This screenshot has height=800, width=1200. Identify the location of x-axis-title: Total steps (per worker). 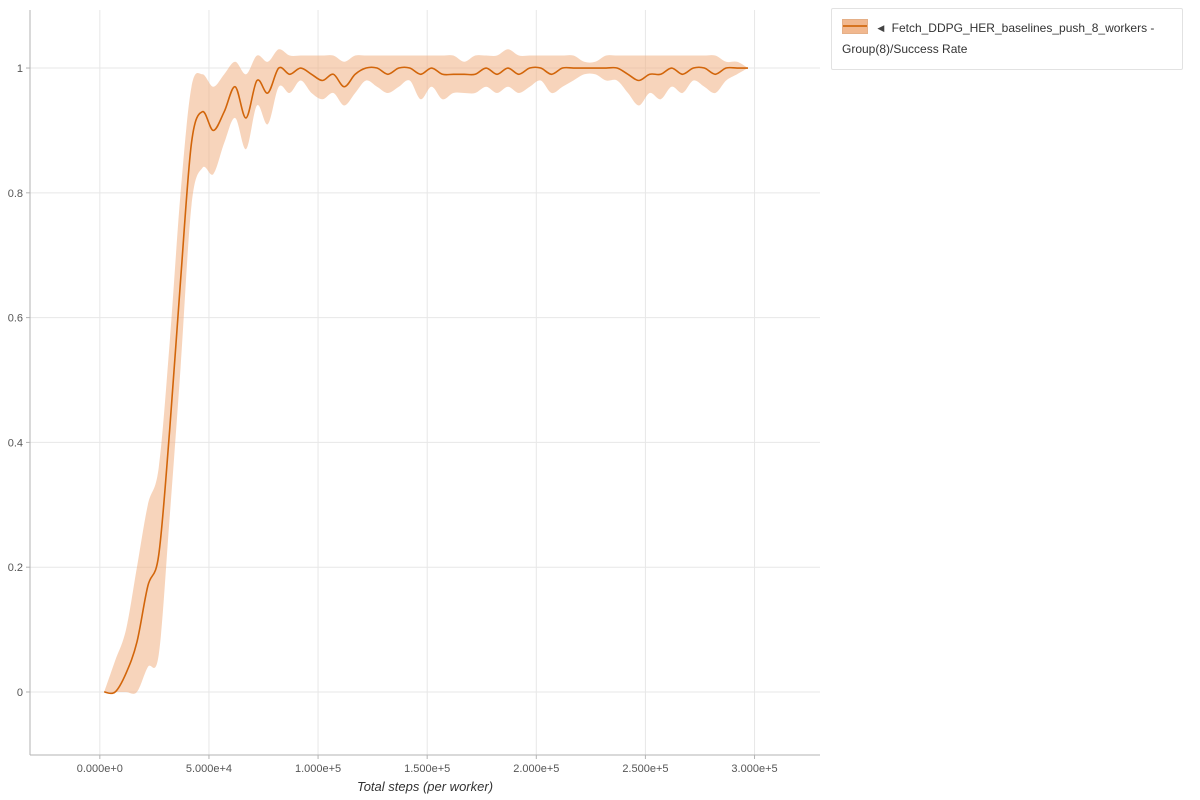
(425, 786).